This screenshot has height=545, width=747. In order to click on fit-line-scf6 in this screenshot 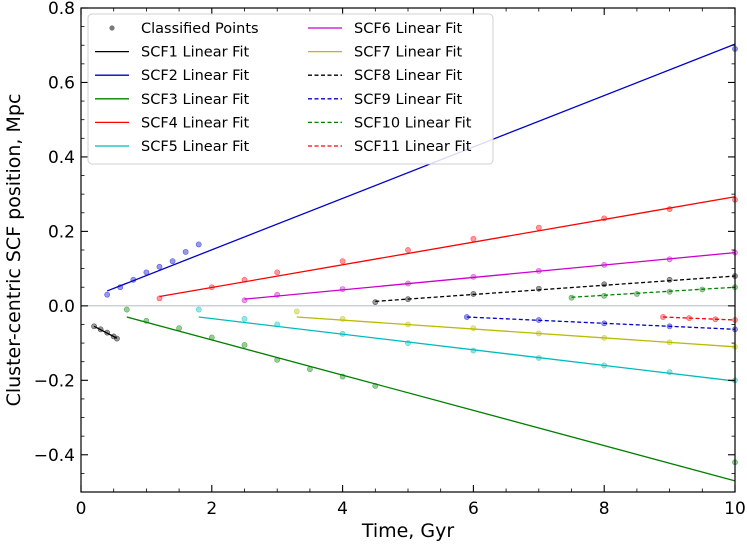, I will do `click(490, 275)`.